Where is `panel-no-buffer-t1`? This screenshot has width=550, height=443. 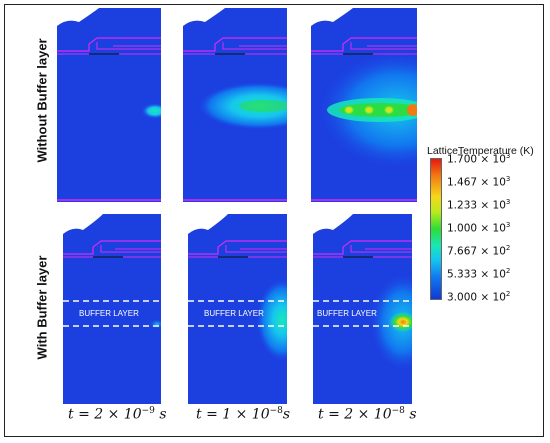
panel-no-buffer-t1 is located at coordinates (109, 104).